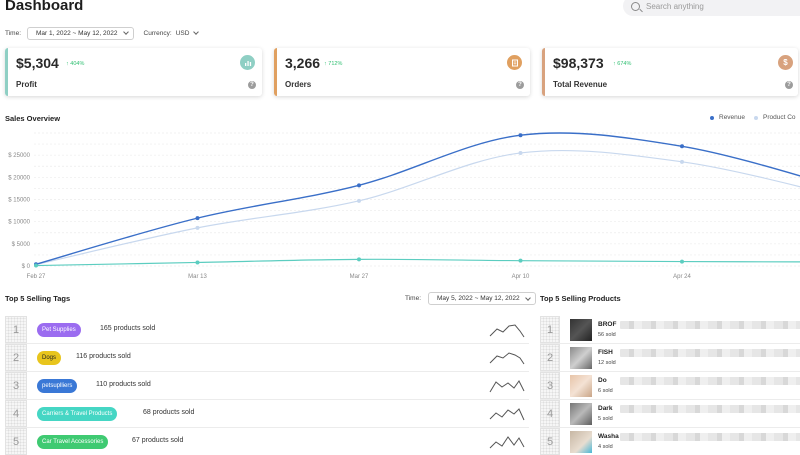 The height and width of the screenshot is (455, 800). I want to click on date-range-picker: Mar 1, 2022 ~ May 12, 2022, so click(80, 33).